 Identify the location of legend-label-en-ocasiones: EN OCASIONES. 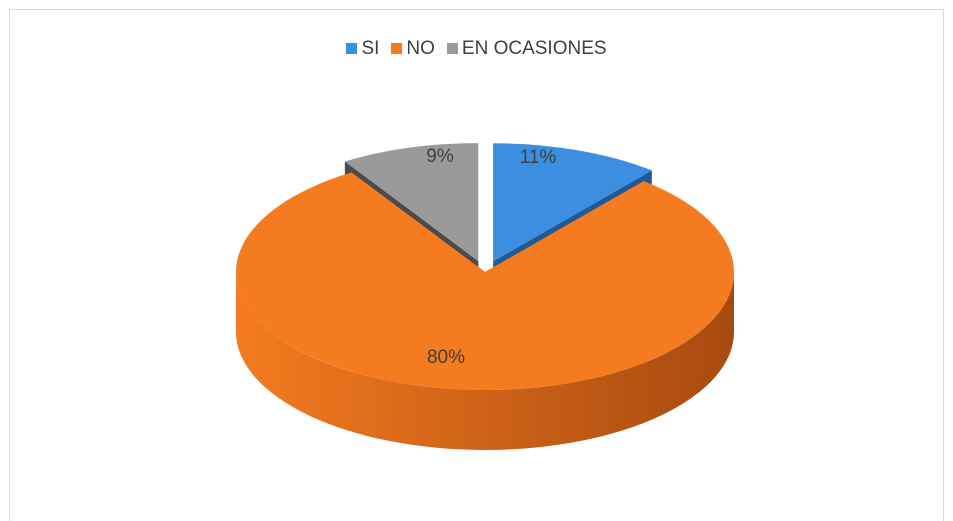
(534, 48).